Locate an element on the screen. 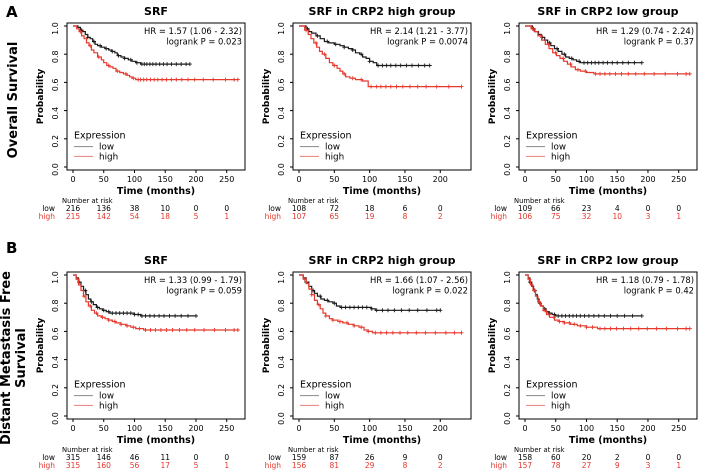  row-label-overall-survival: Overall Survival is located at coordinates (14, 100).